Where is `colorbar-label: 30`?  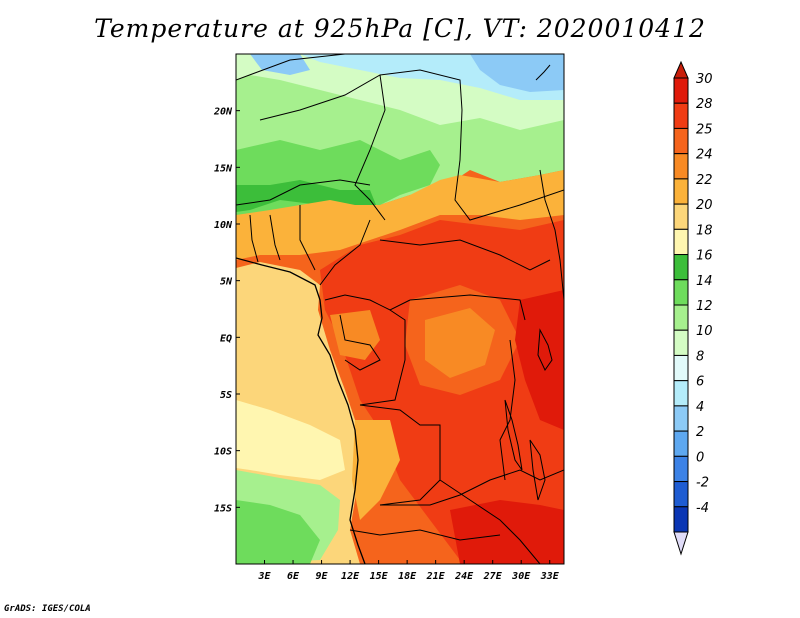 colorbar-label: 30 is located at coordinates (704, 79).